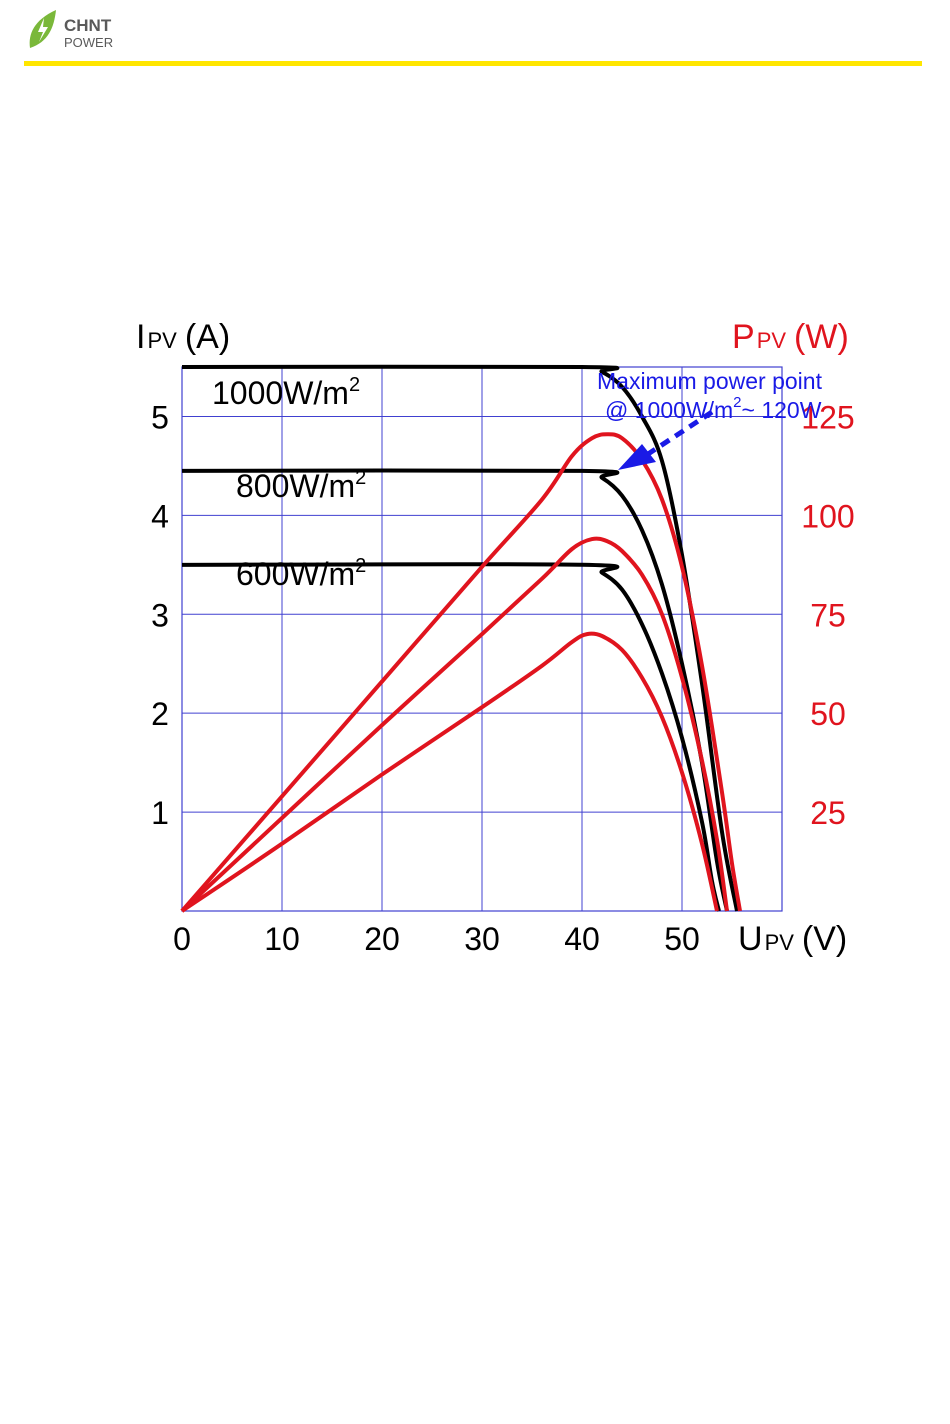 The height and width of the screenshot is (1424, 950). Describe the element at coordinates (790, 337) in the screenshot. I see `right-axis-title: PPV (W)` at that location.